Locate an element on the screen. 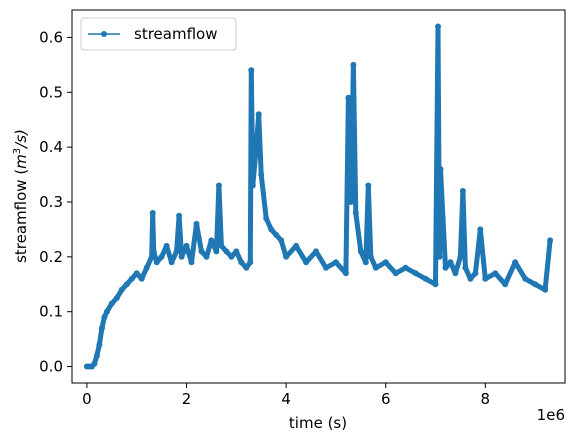  x-tick-label: 4 is located at coordinates (286, 399).